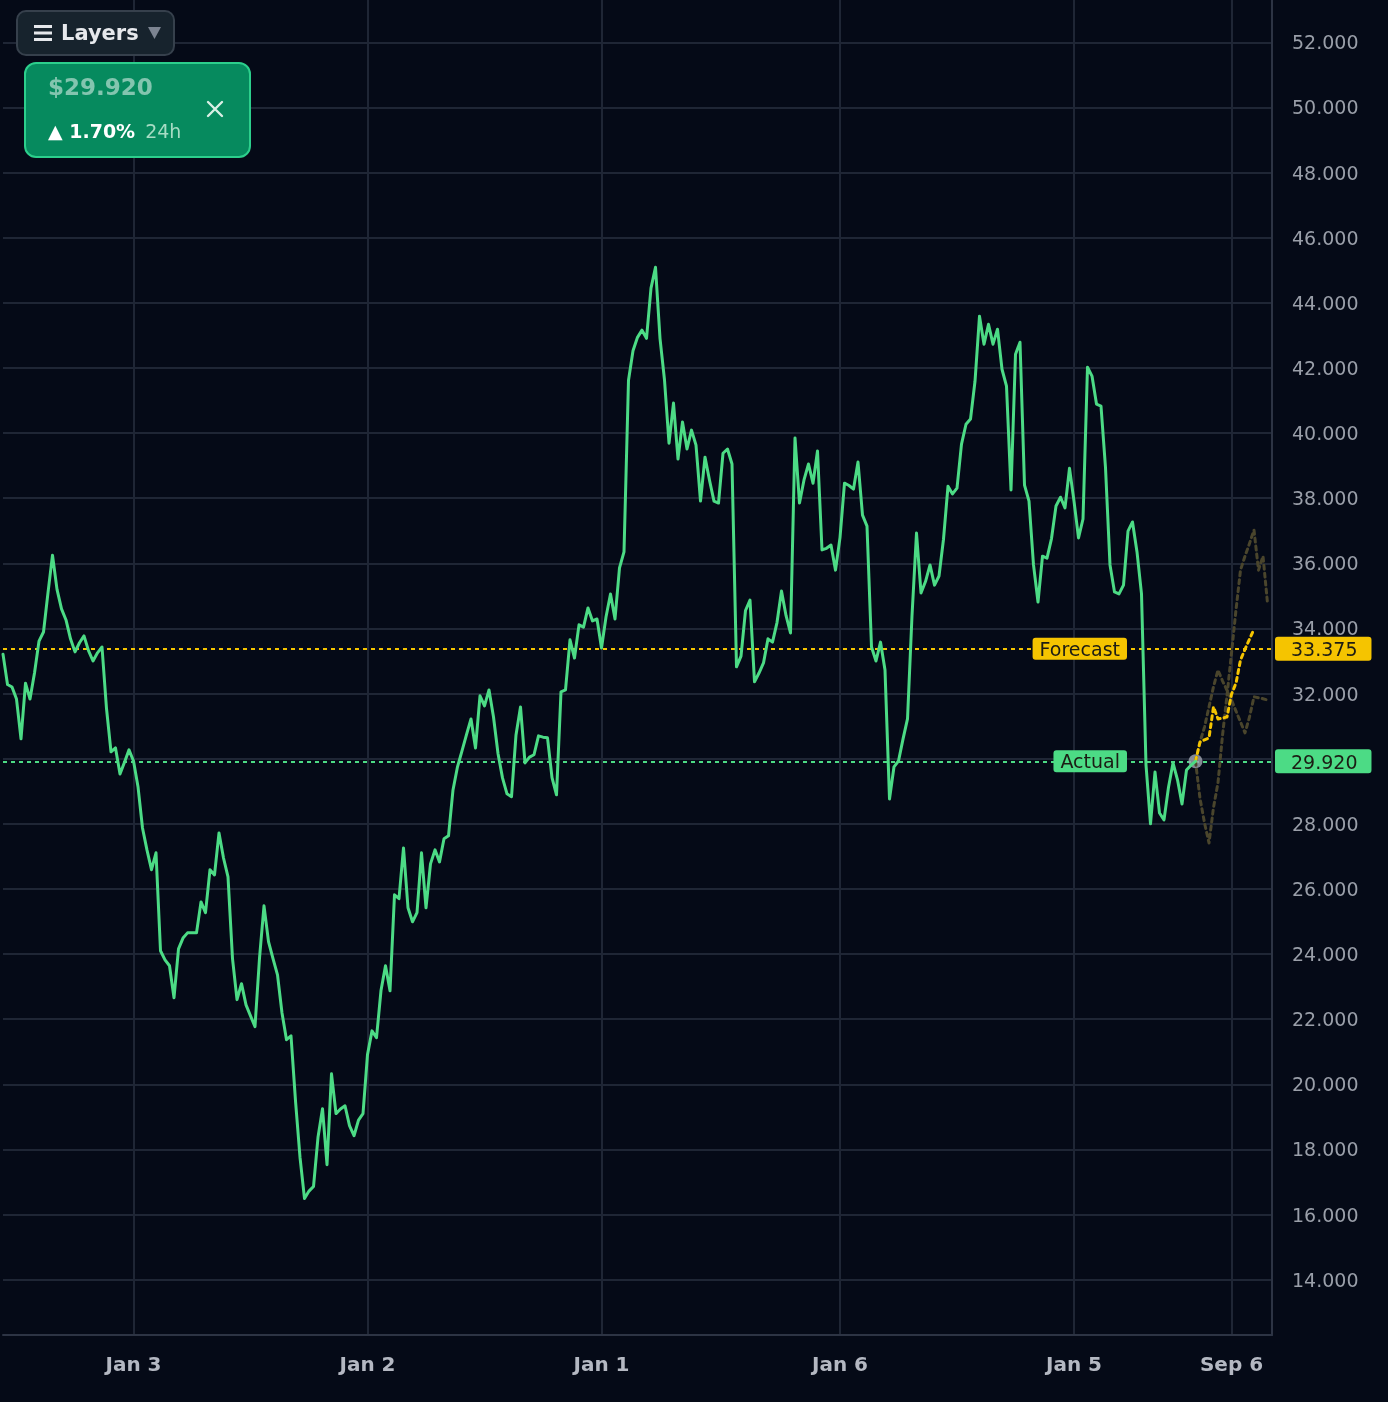 The height and width of the screenshot is (1402, 1388). I want to click on annotation: 24h, so click(163, 131).